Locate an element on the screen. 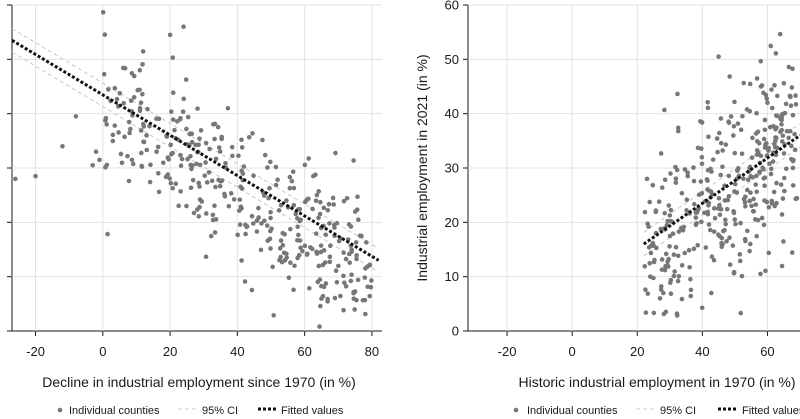  x-tick-label: 20 is located at coordinates (170, 351).